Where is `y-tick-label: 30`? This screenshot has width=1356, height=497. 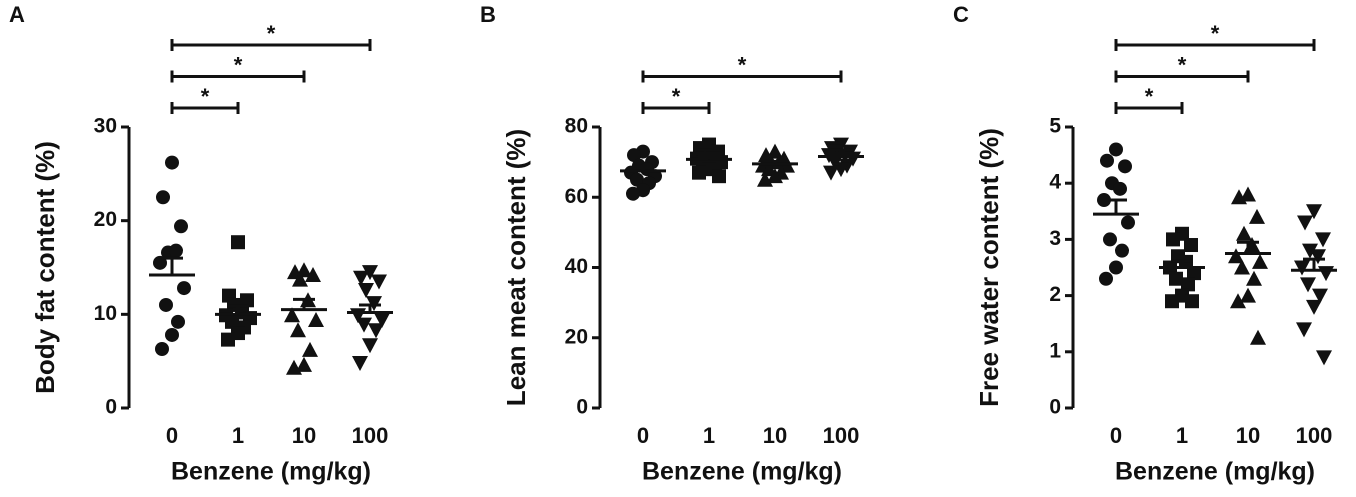 y-tick-label: 30 is located at coordinates (105, 126).